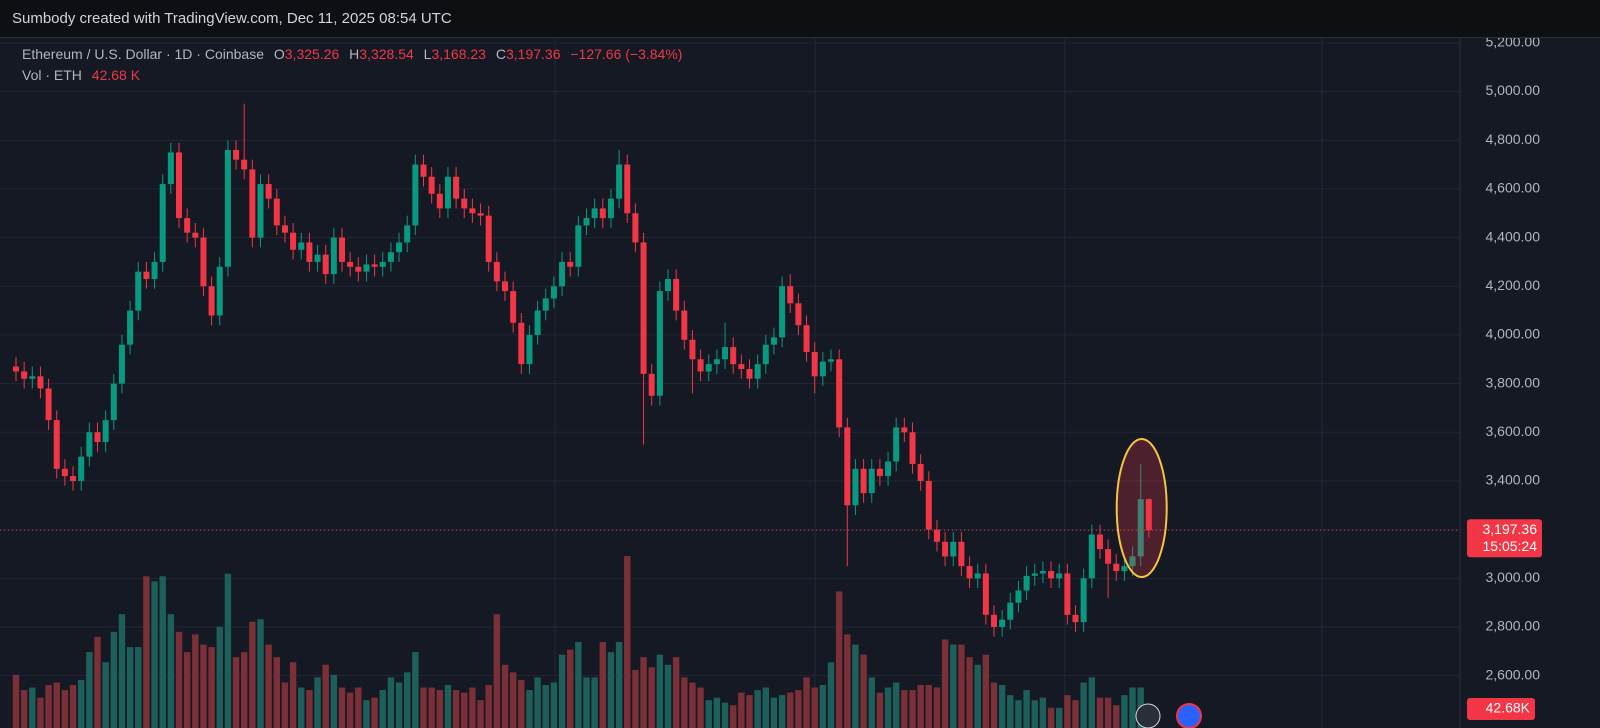 Image resolution: width=1600 pixels, height=728 pixels. What do you see at coordinates (1141, 508) in the screenshot?
I see `highlight-ellipse` at bounding box center [1141, 508].